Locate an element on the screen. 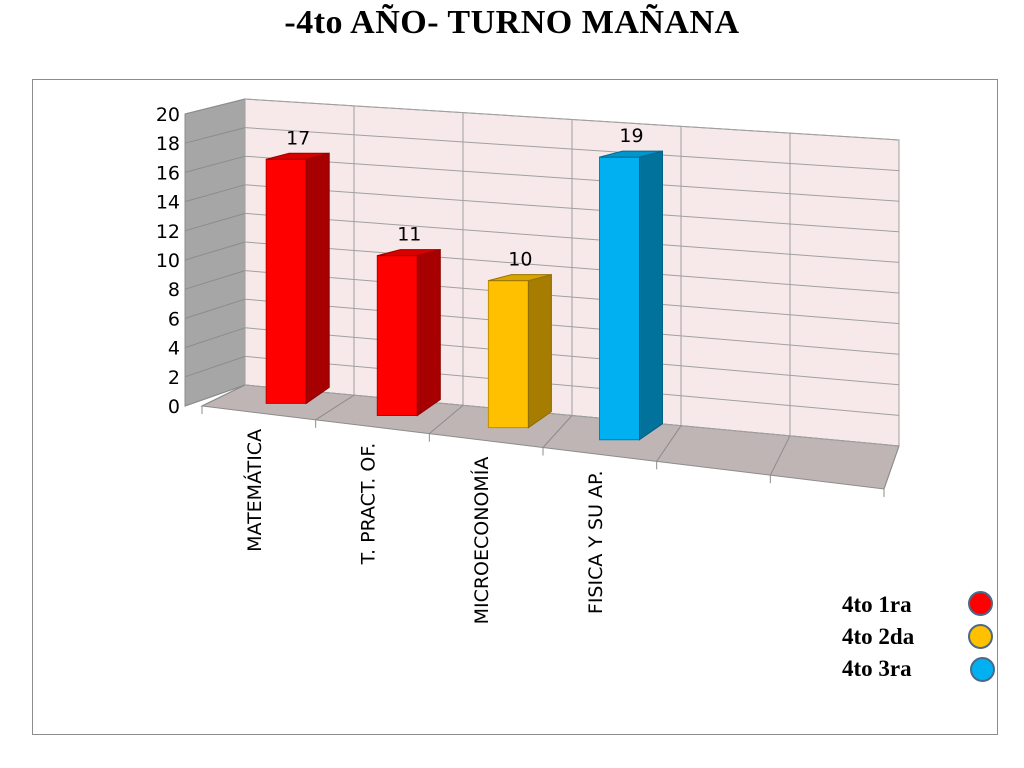 Image resolution: width=1024 pixels, height=768 pixels. bar-2-side is located at coordinates (539, 351).